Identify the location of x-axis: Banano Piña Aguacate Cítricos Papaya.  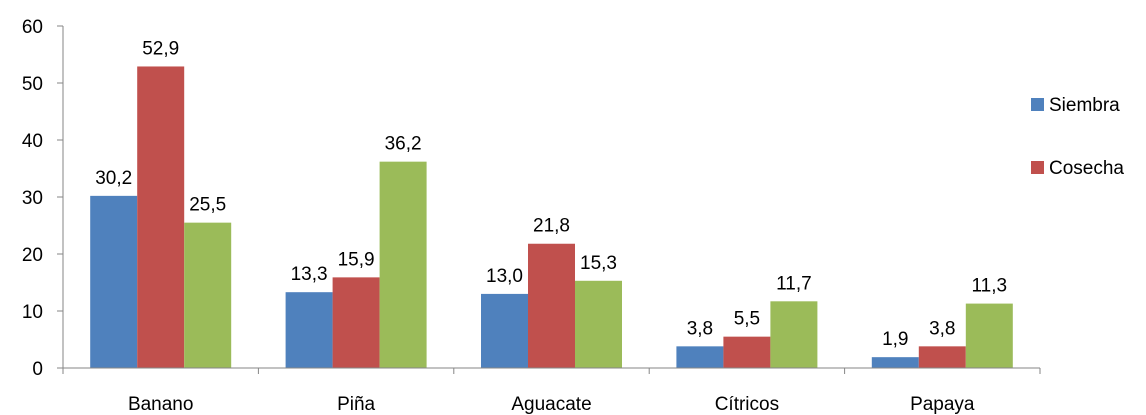
(551, 391).